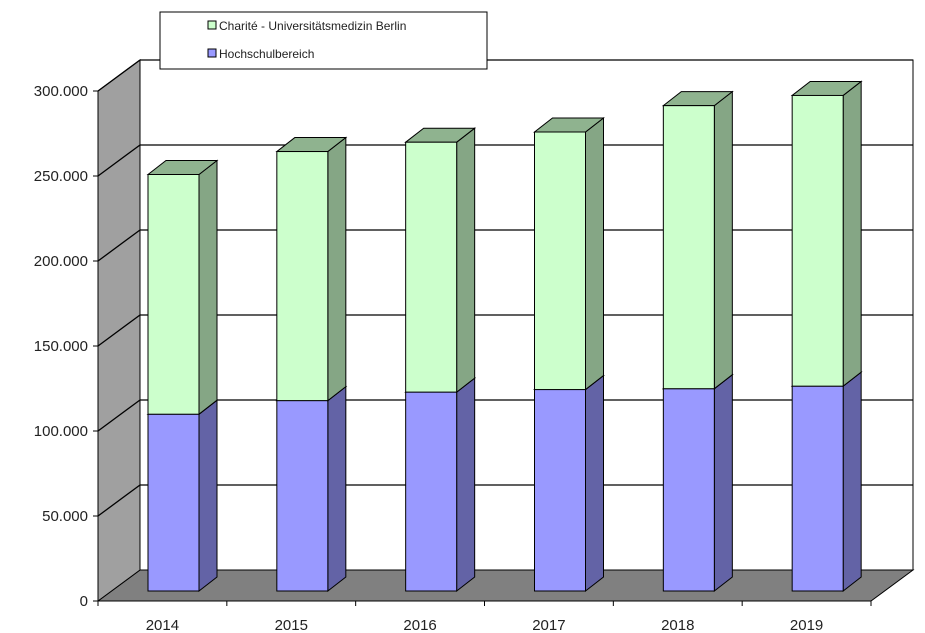  I want to click on bar-2015-charite, so click(311, 269).